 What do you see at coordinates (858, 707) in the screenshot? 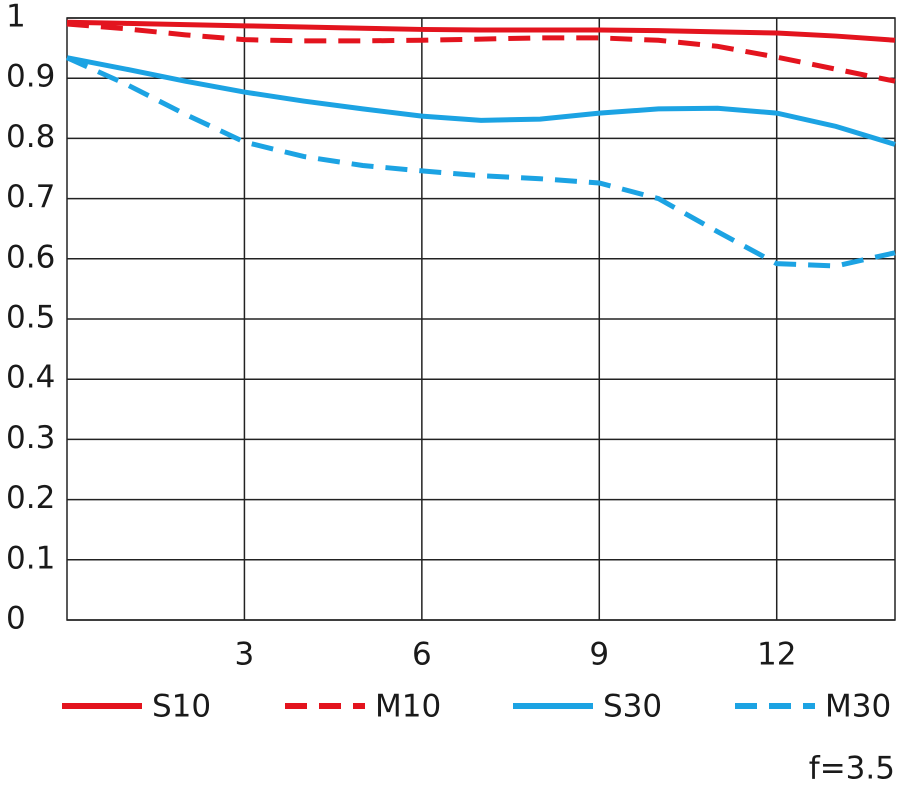
I see `legend-label: M30` at bounding box center [858, 707].